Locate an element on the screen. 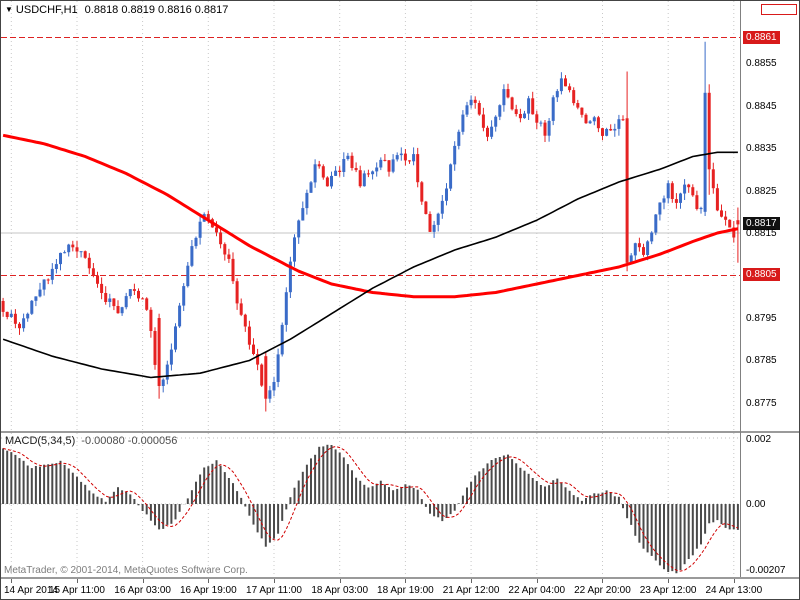 This screenshot has height=600, width=800. time-axis-label: 21 Apr 12:00 is located at coordinates (471, 590).